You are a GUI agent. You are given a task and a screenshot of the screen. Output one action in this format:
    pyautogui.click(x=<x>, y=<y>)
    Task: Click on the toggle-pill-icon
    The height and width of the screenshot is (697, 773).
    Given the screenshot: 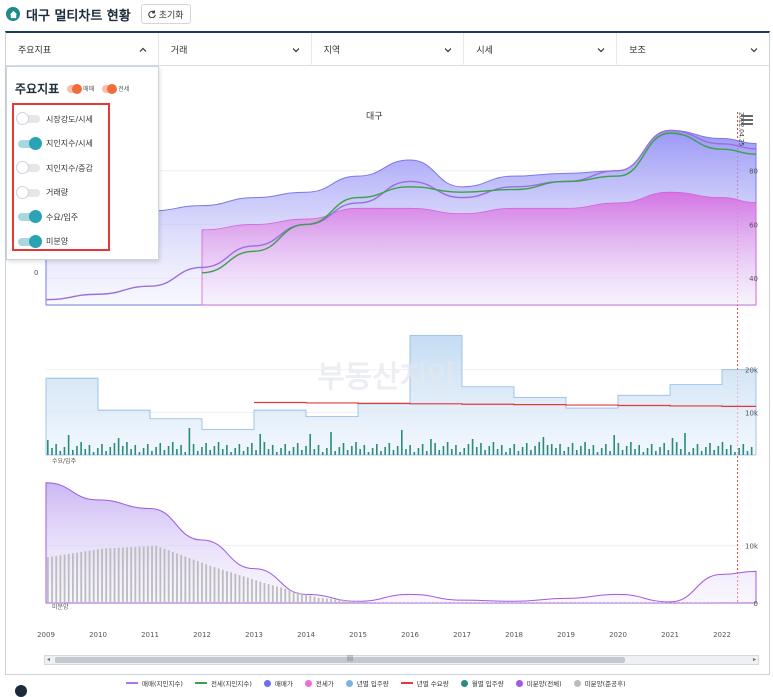 What is the action you would take?
    pyautogui.click(x=110, y=88)
    